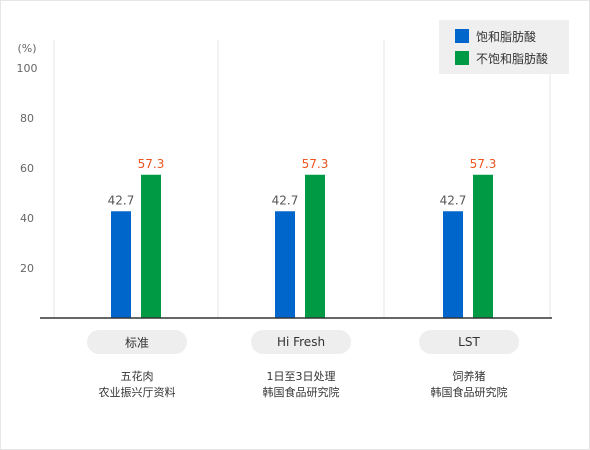  I want to click on category-label-lst: LST, so click(469, 342).